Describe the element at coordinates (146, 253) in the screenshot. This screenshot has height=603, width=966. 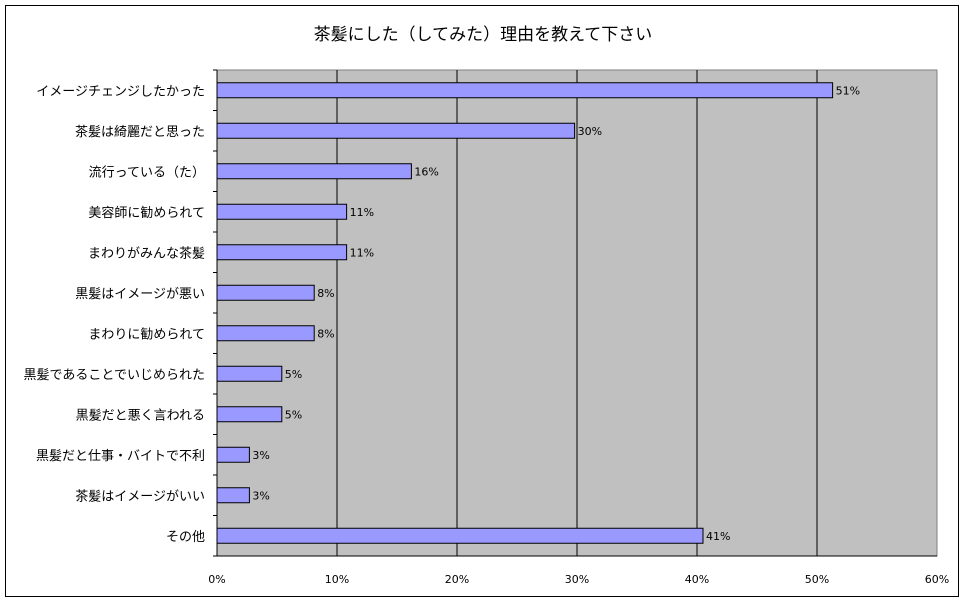
I see `category-label: まわりがみんな茶髪` at that location.